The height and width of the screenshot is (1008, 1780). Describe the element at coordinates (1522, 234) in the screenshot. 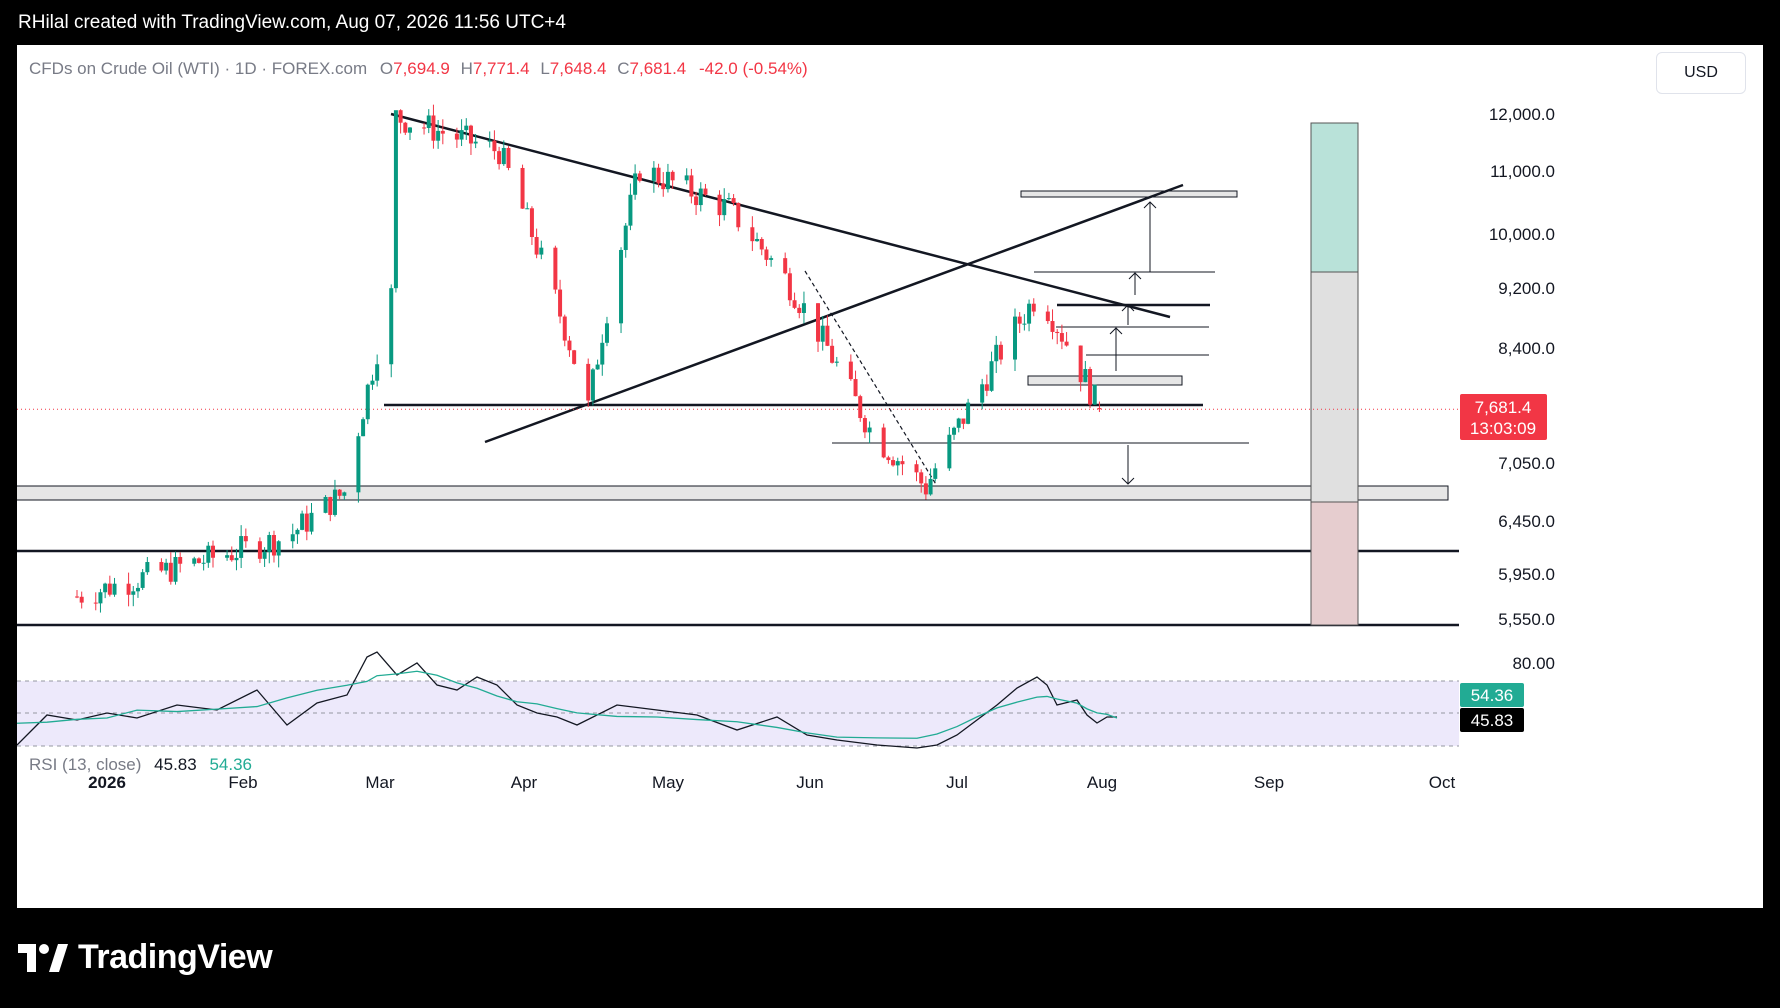

I see `price-axis-label: 10,000.0` at that location.